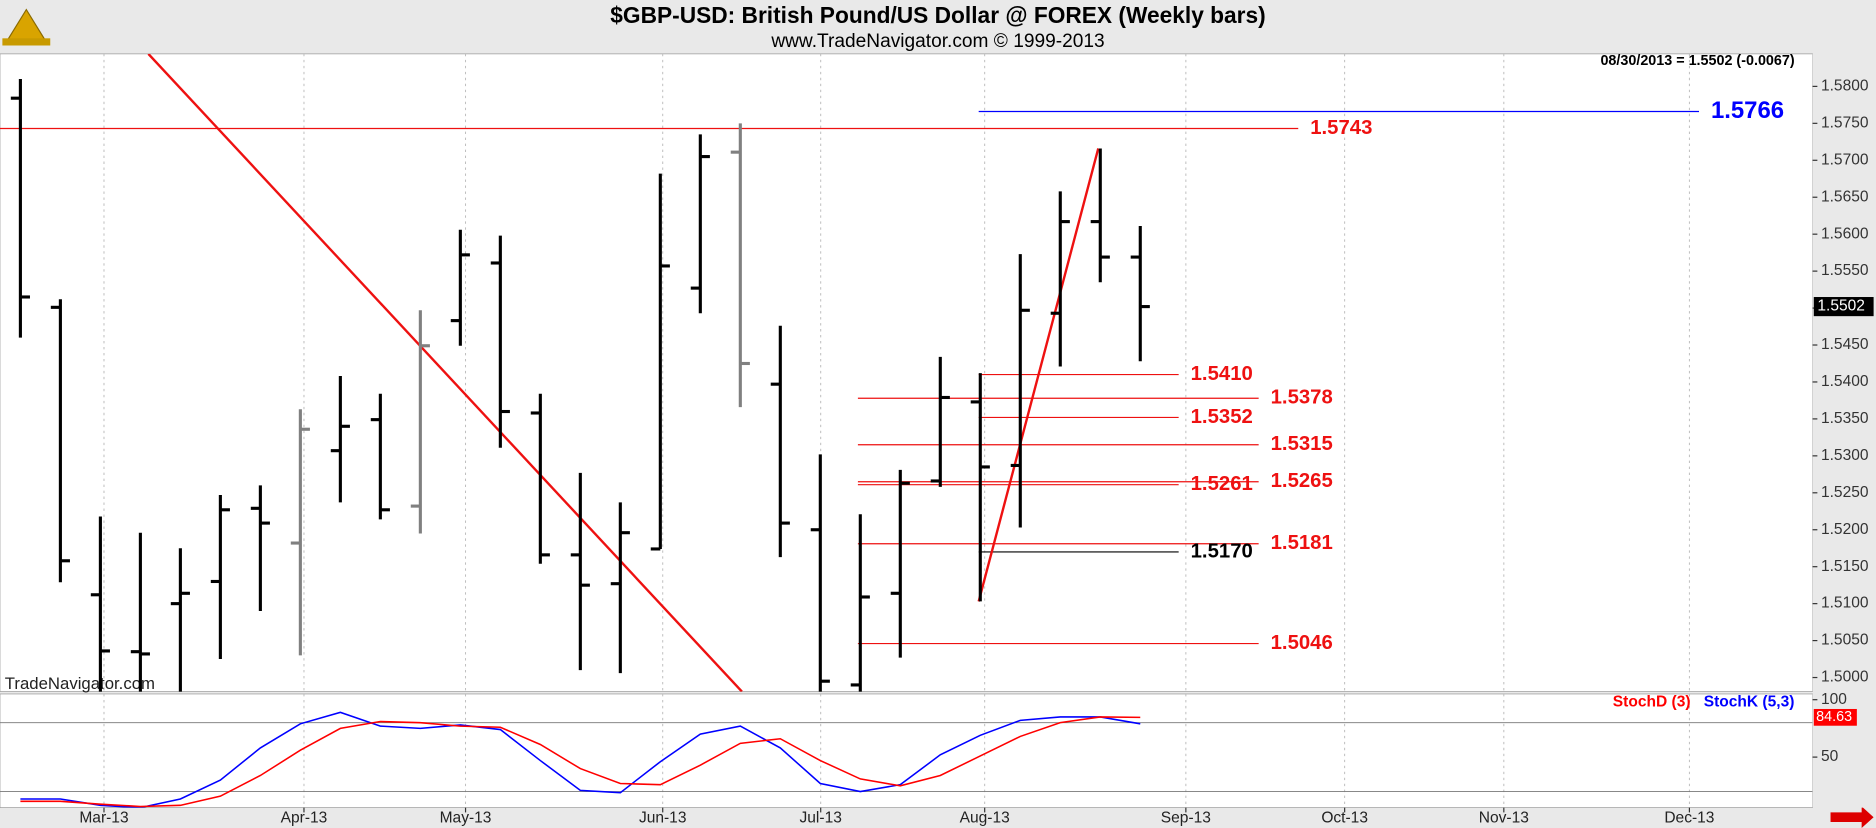 Image resolution: width=1876 pixels, height=828 pixels. What do you see at coordinates (1749, 701) in the screenshot?
I see `legend-entry: StochK (5,3)` at bounding box center [1749, 701].